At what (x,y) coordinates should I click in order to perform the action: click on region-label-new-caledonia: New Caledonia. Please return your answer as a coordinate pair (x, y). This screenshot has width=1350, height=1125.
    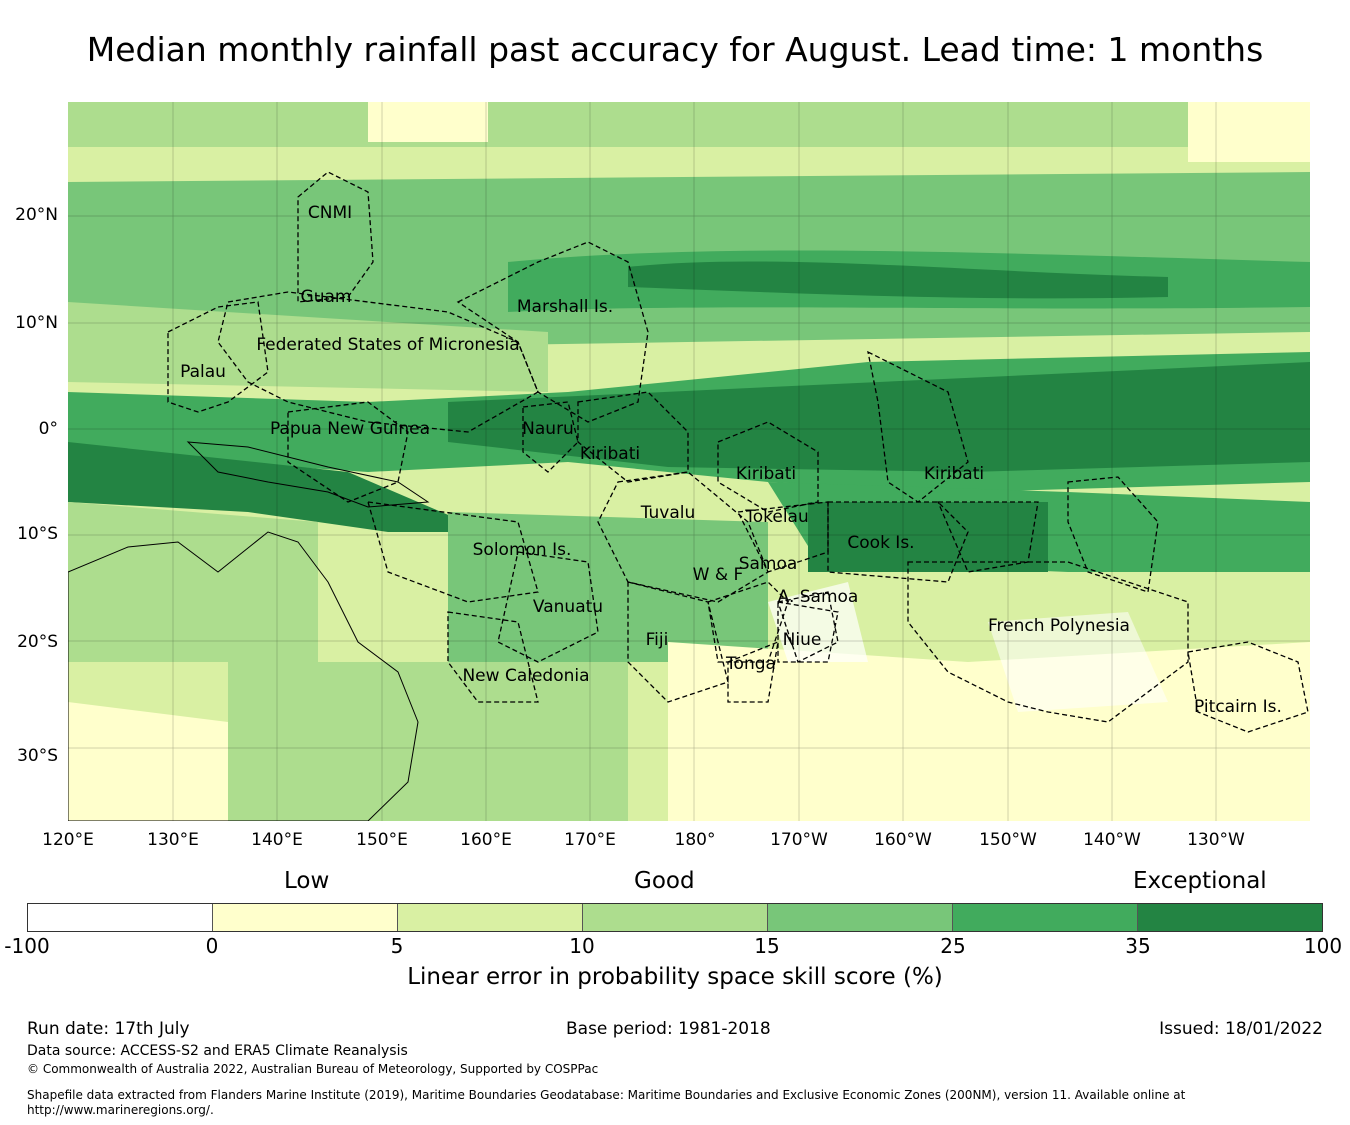
    Looking at the image, I should click on (525, 676).